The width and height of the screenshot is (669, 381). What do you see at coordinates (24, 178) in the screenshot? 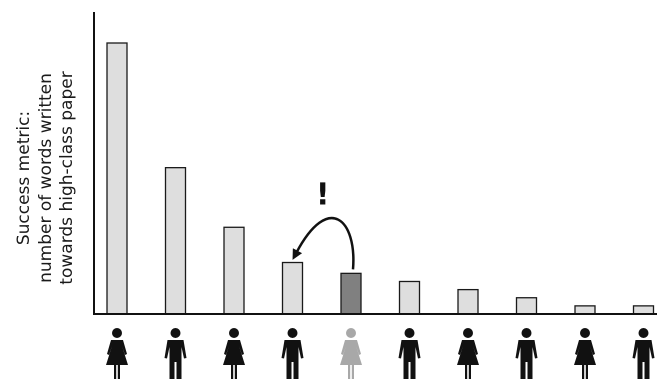
I see `y-axis-label-line-1: Success metric:` at bounding box center [24, 178].